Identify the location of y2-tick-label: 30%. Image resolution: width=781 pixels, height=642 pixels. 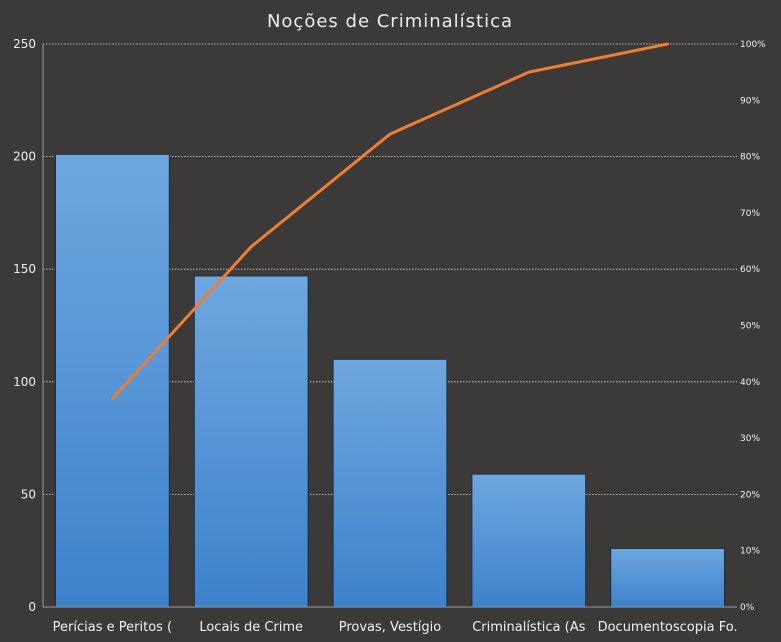
(750, 439).